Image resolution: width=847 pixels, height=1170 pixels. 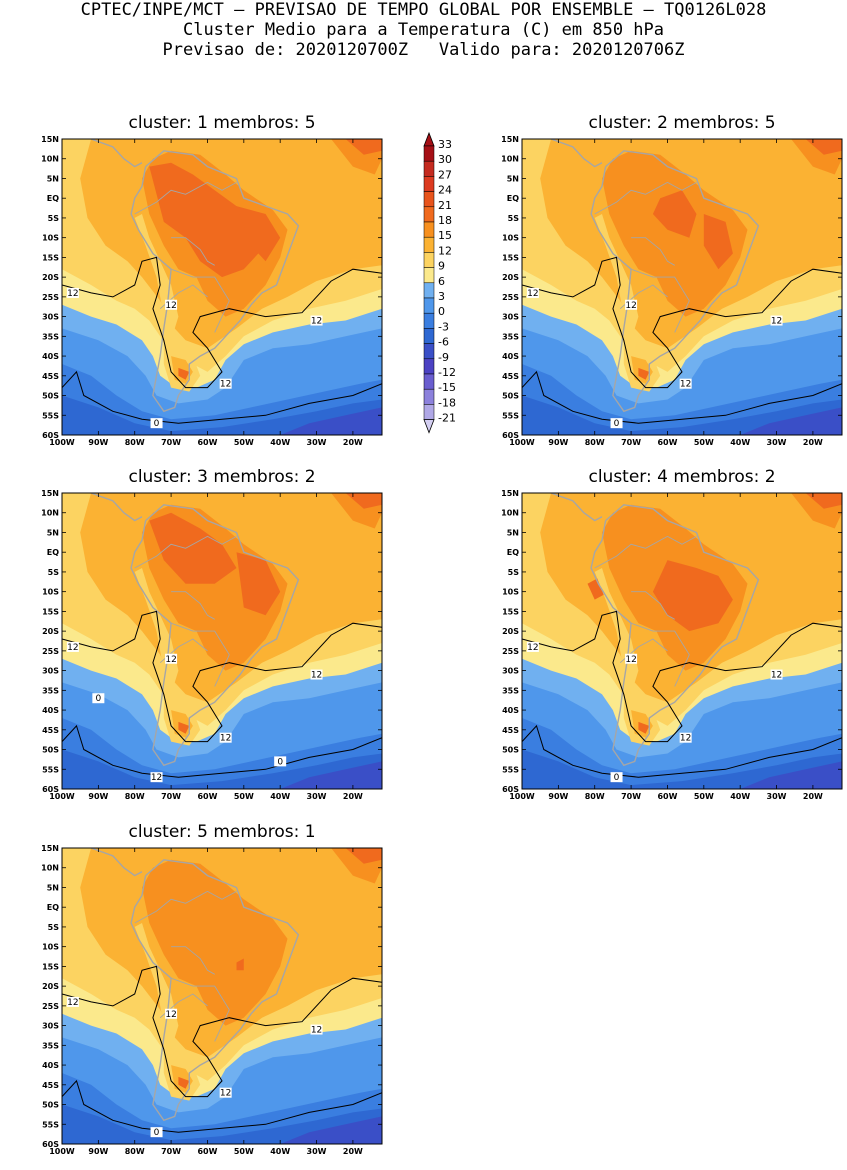 I want to click on lat-tick-label: 10S, so click(x=510, y=592).